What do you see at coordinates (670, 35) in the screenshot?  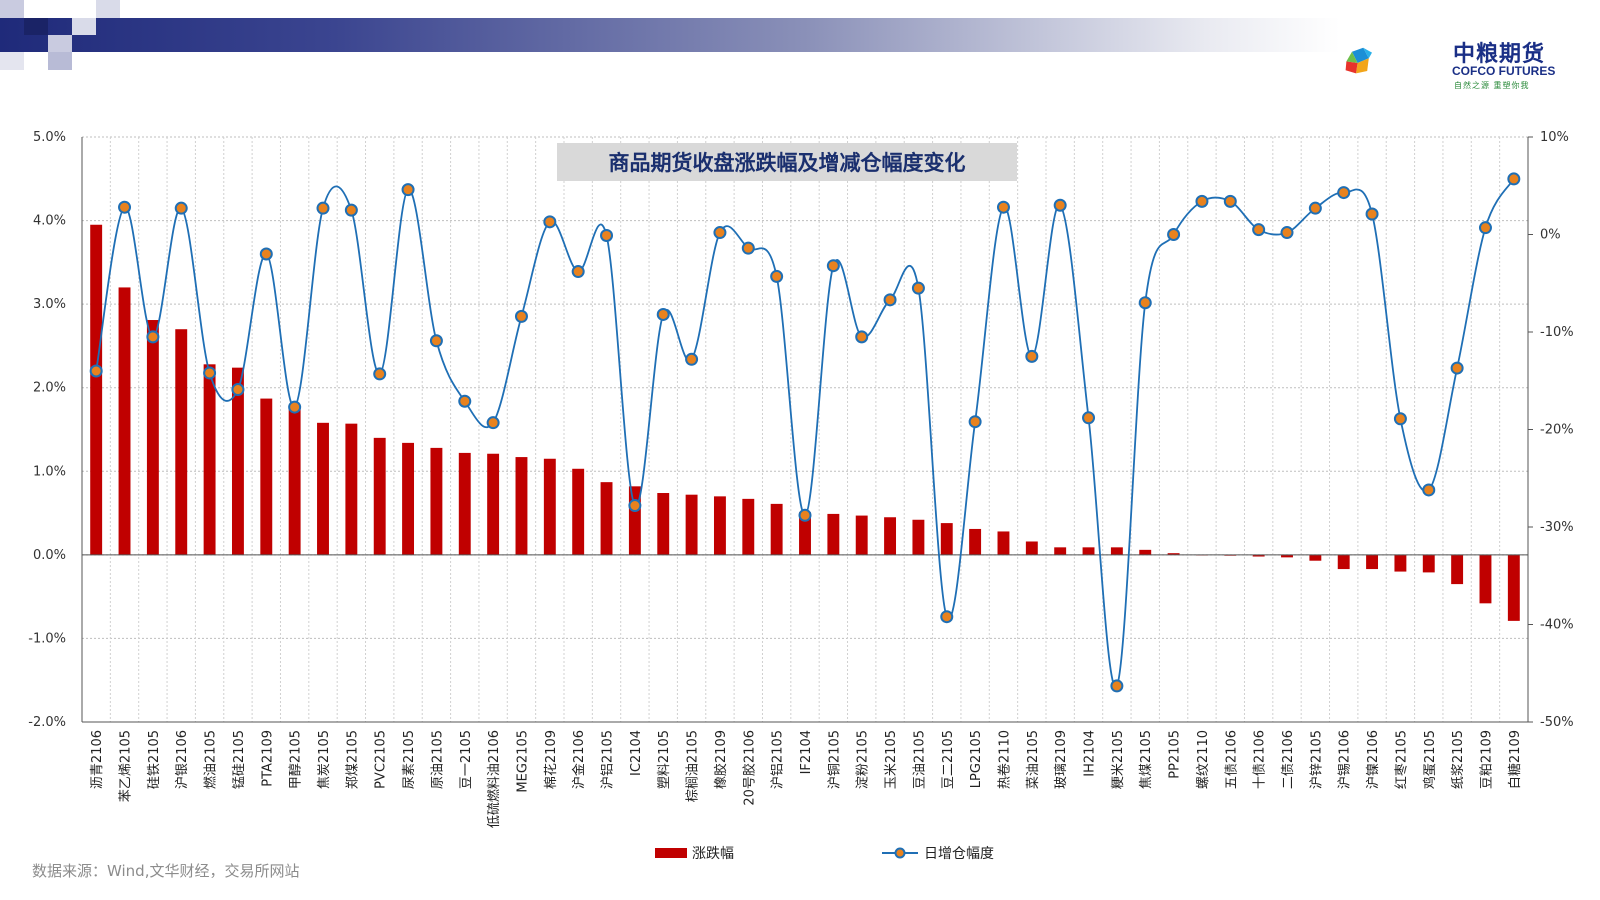 I see `header-band` at bounding box center [670, 35].